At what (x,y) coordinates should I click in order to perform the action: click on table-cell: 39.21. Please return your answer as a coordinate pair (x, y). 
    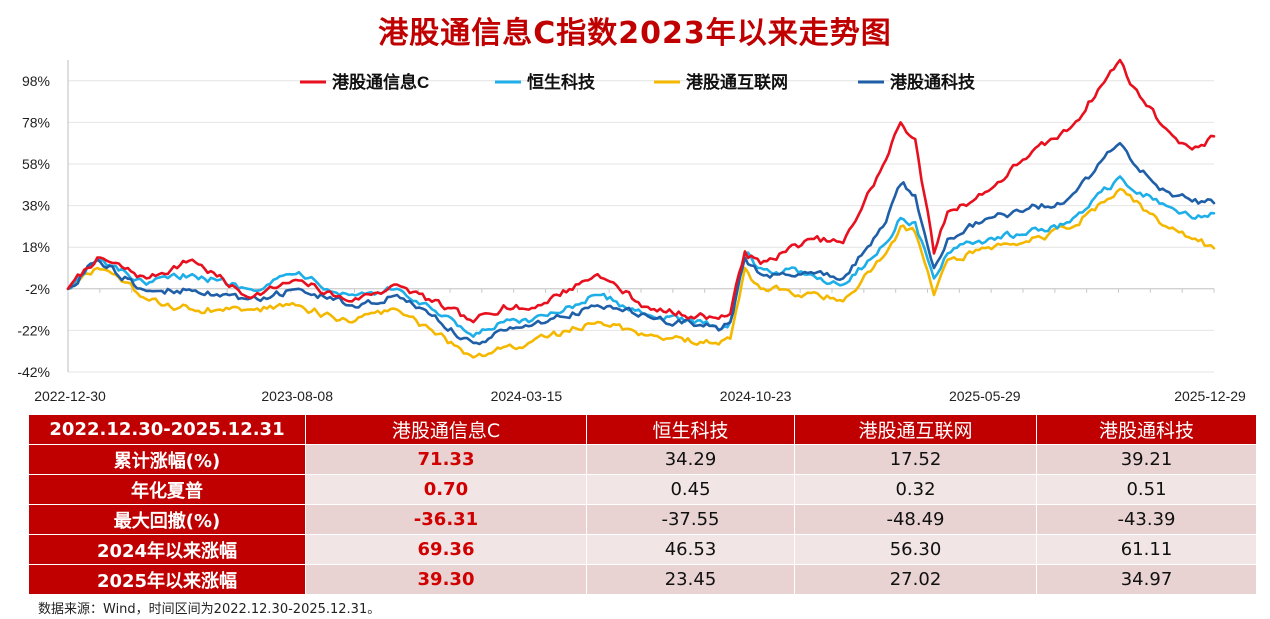
    Looking at the image, I should click on (1146, 459).